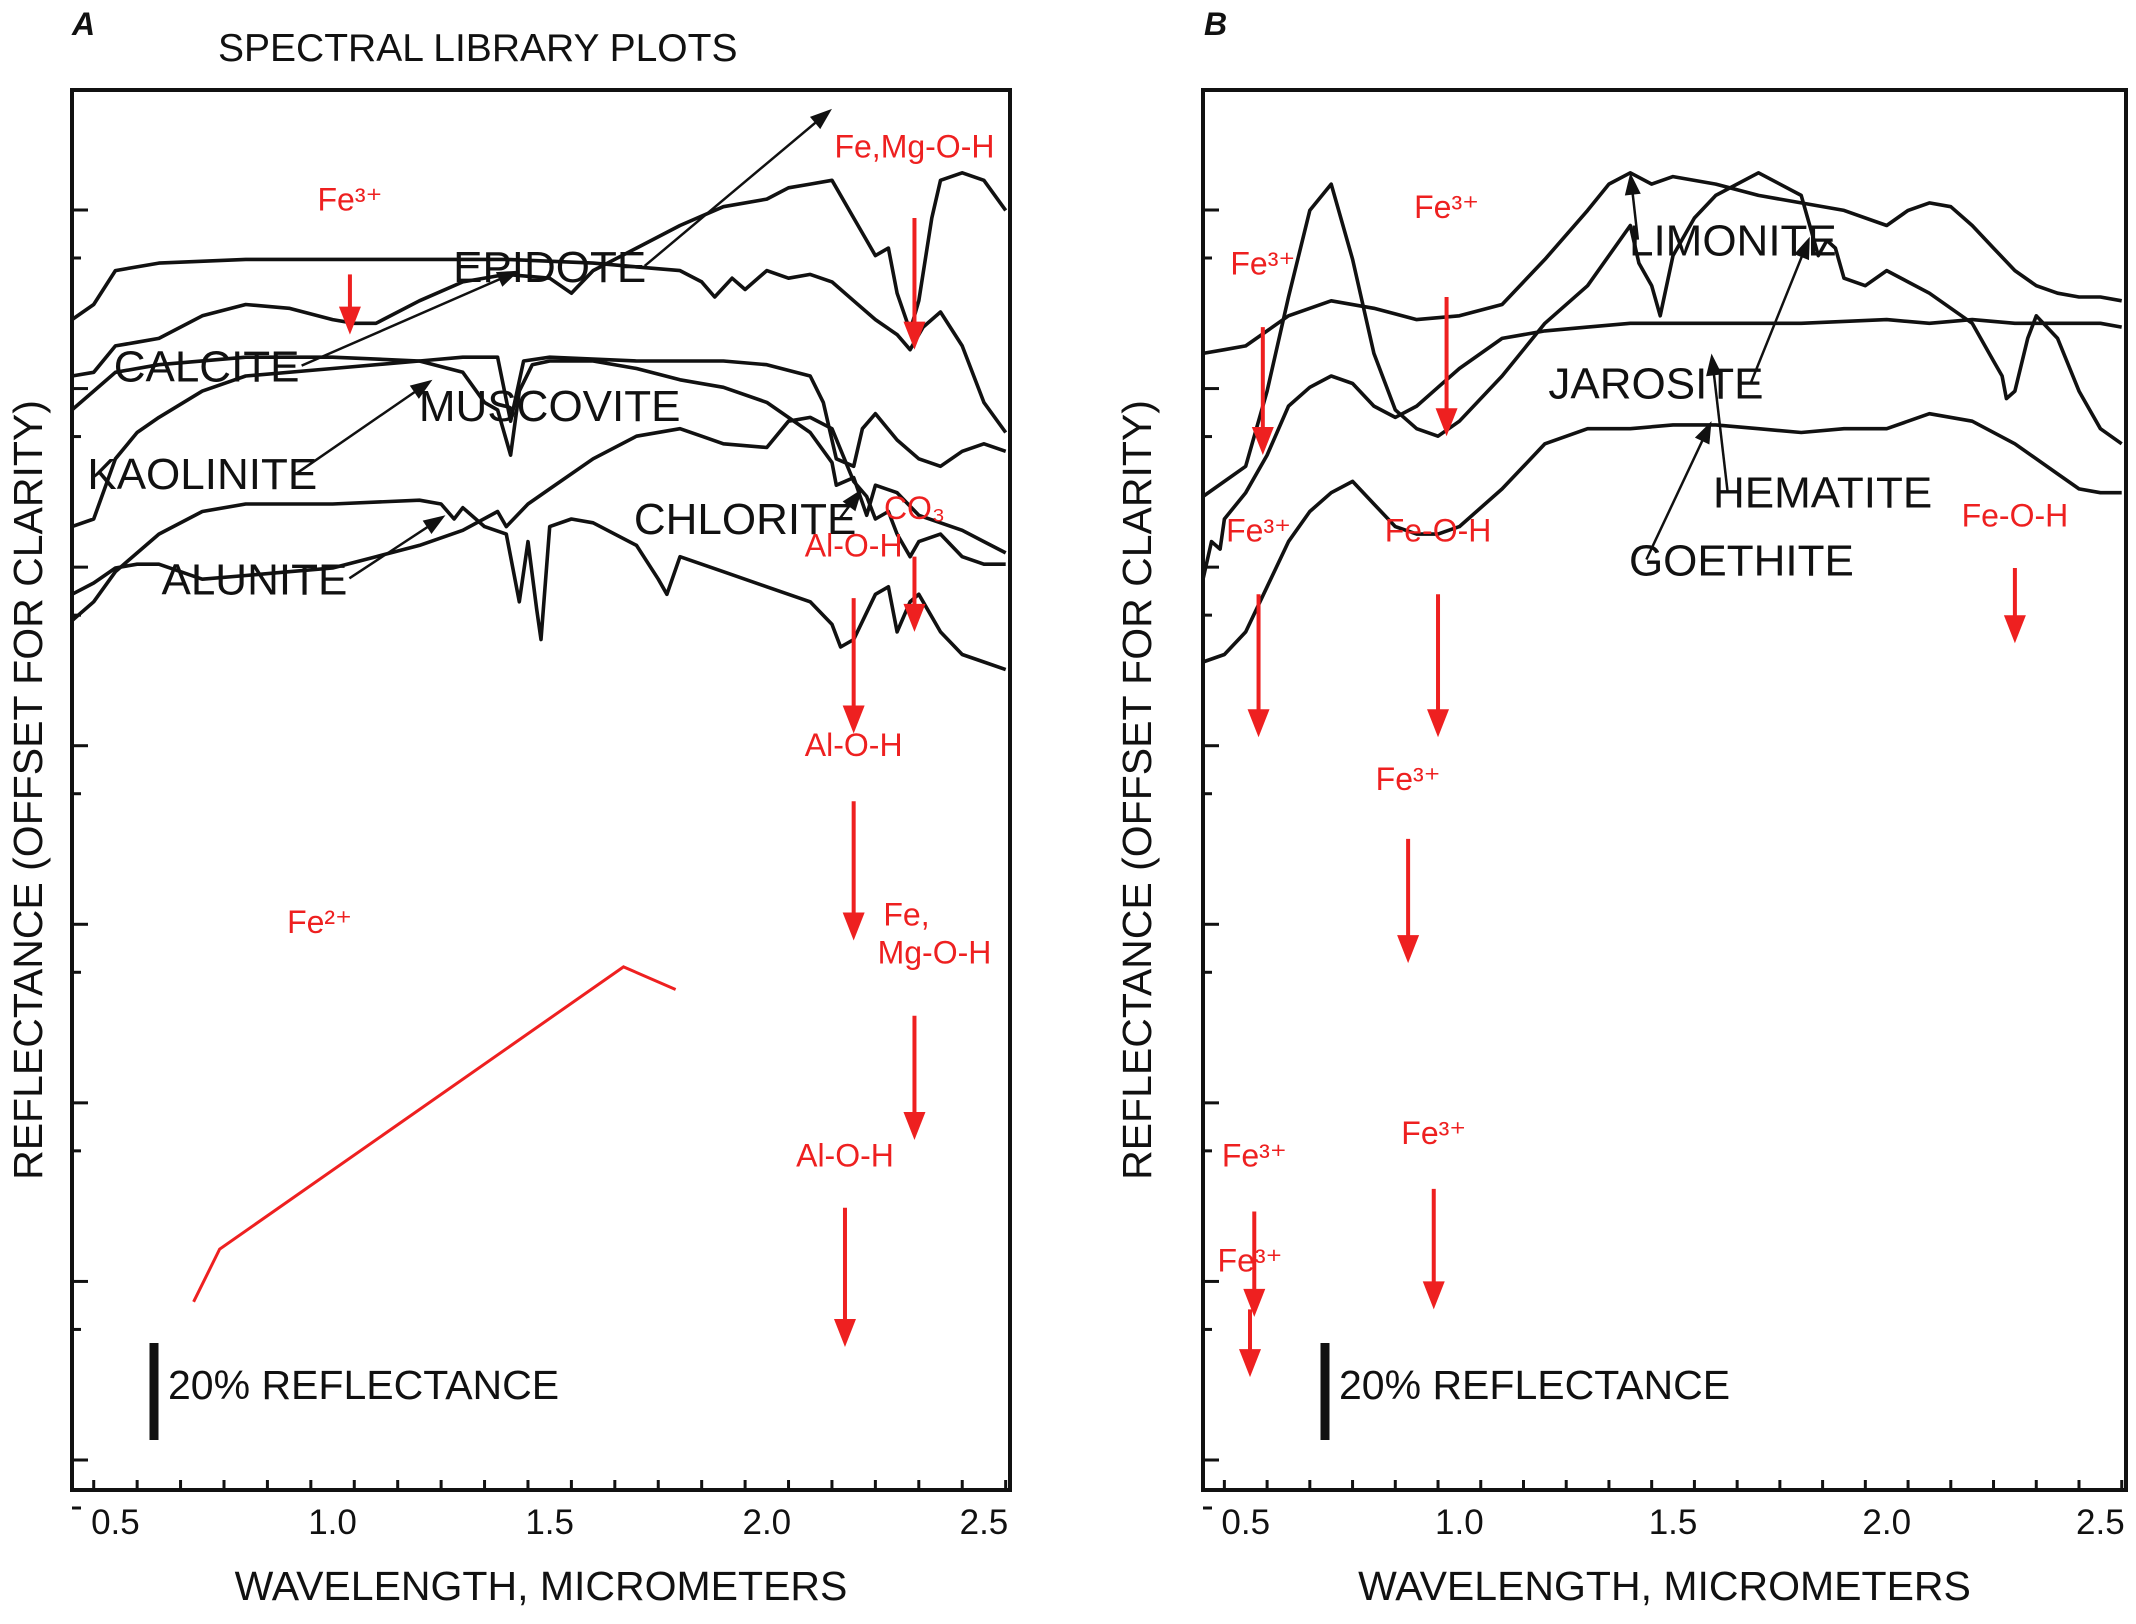 This screenshot has height=1624, width=2136. I want to click on panel-a-xtick-label: 1.0, so click(332, 1522).